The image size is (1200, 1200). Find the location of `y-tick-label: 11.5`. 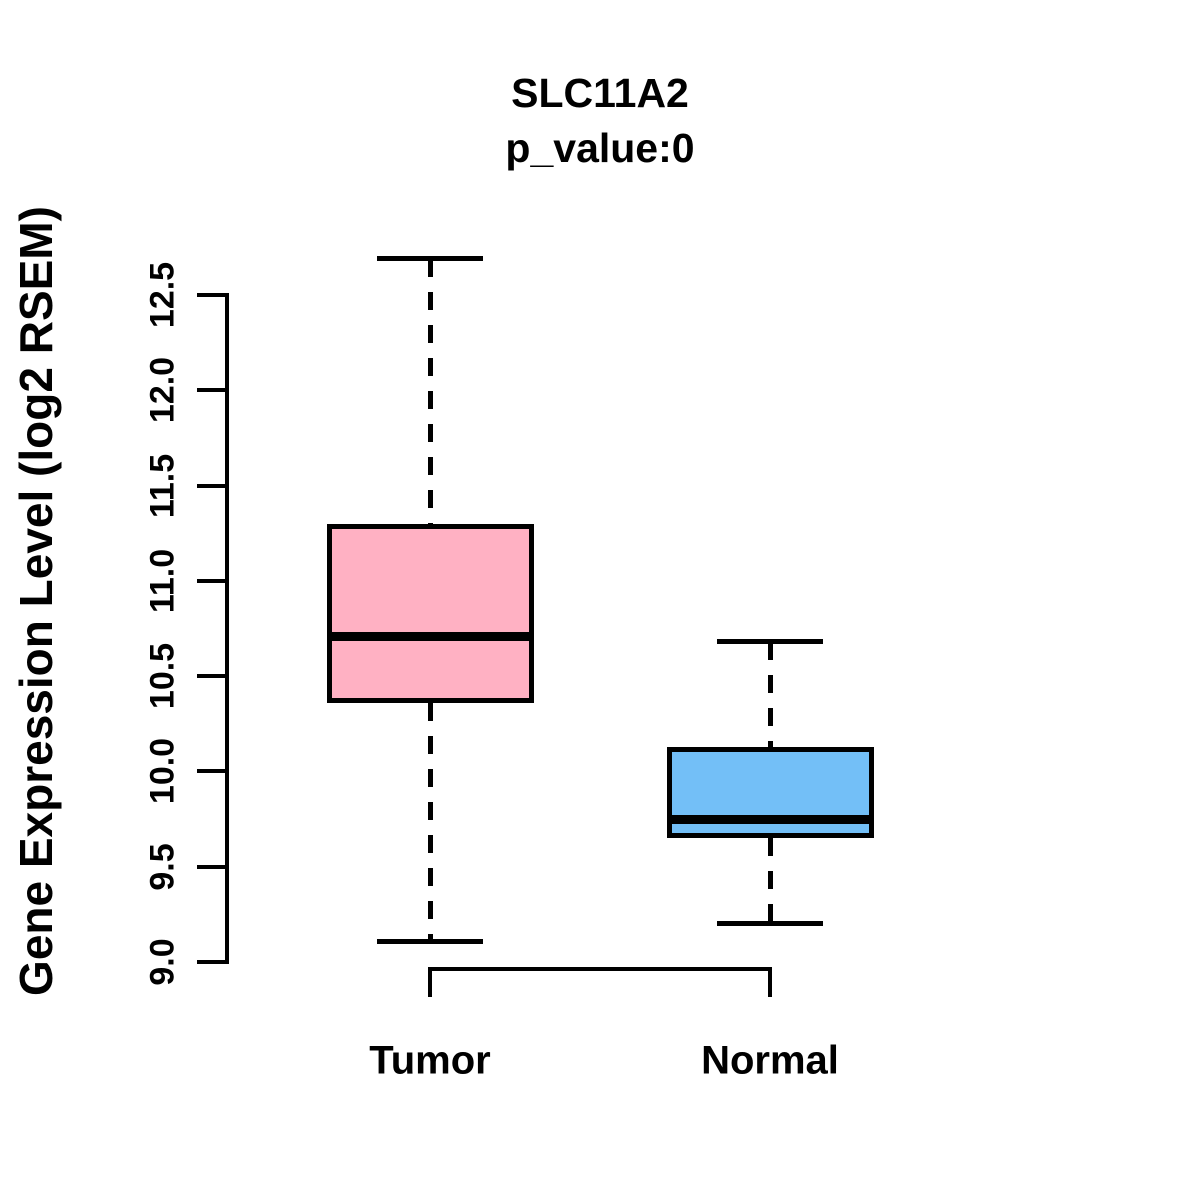

y-tick-label: 11.5 is located at coordinates (162, 485).